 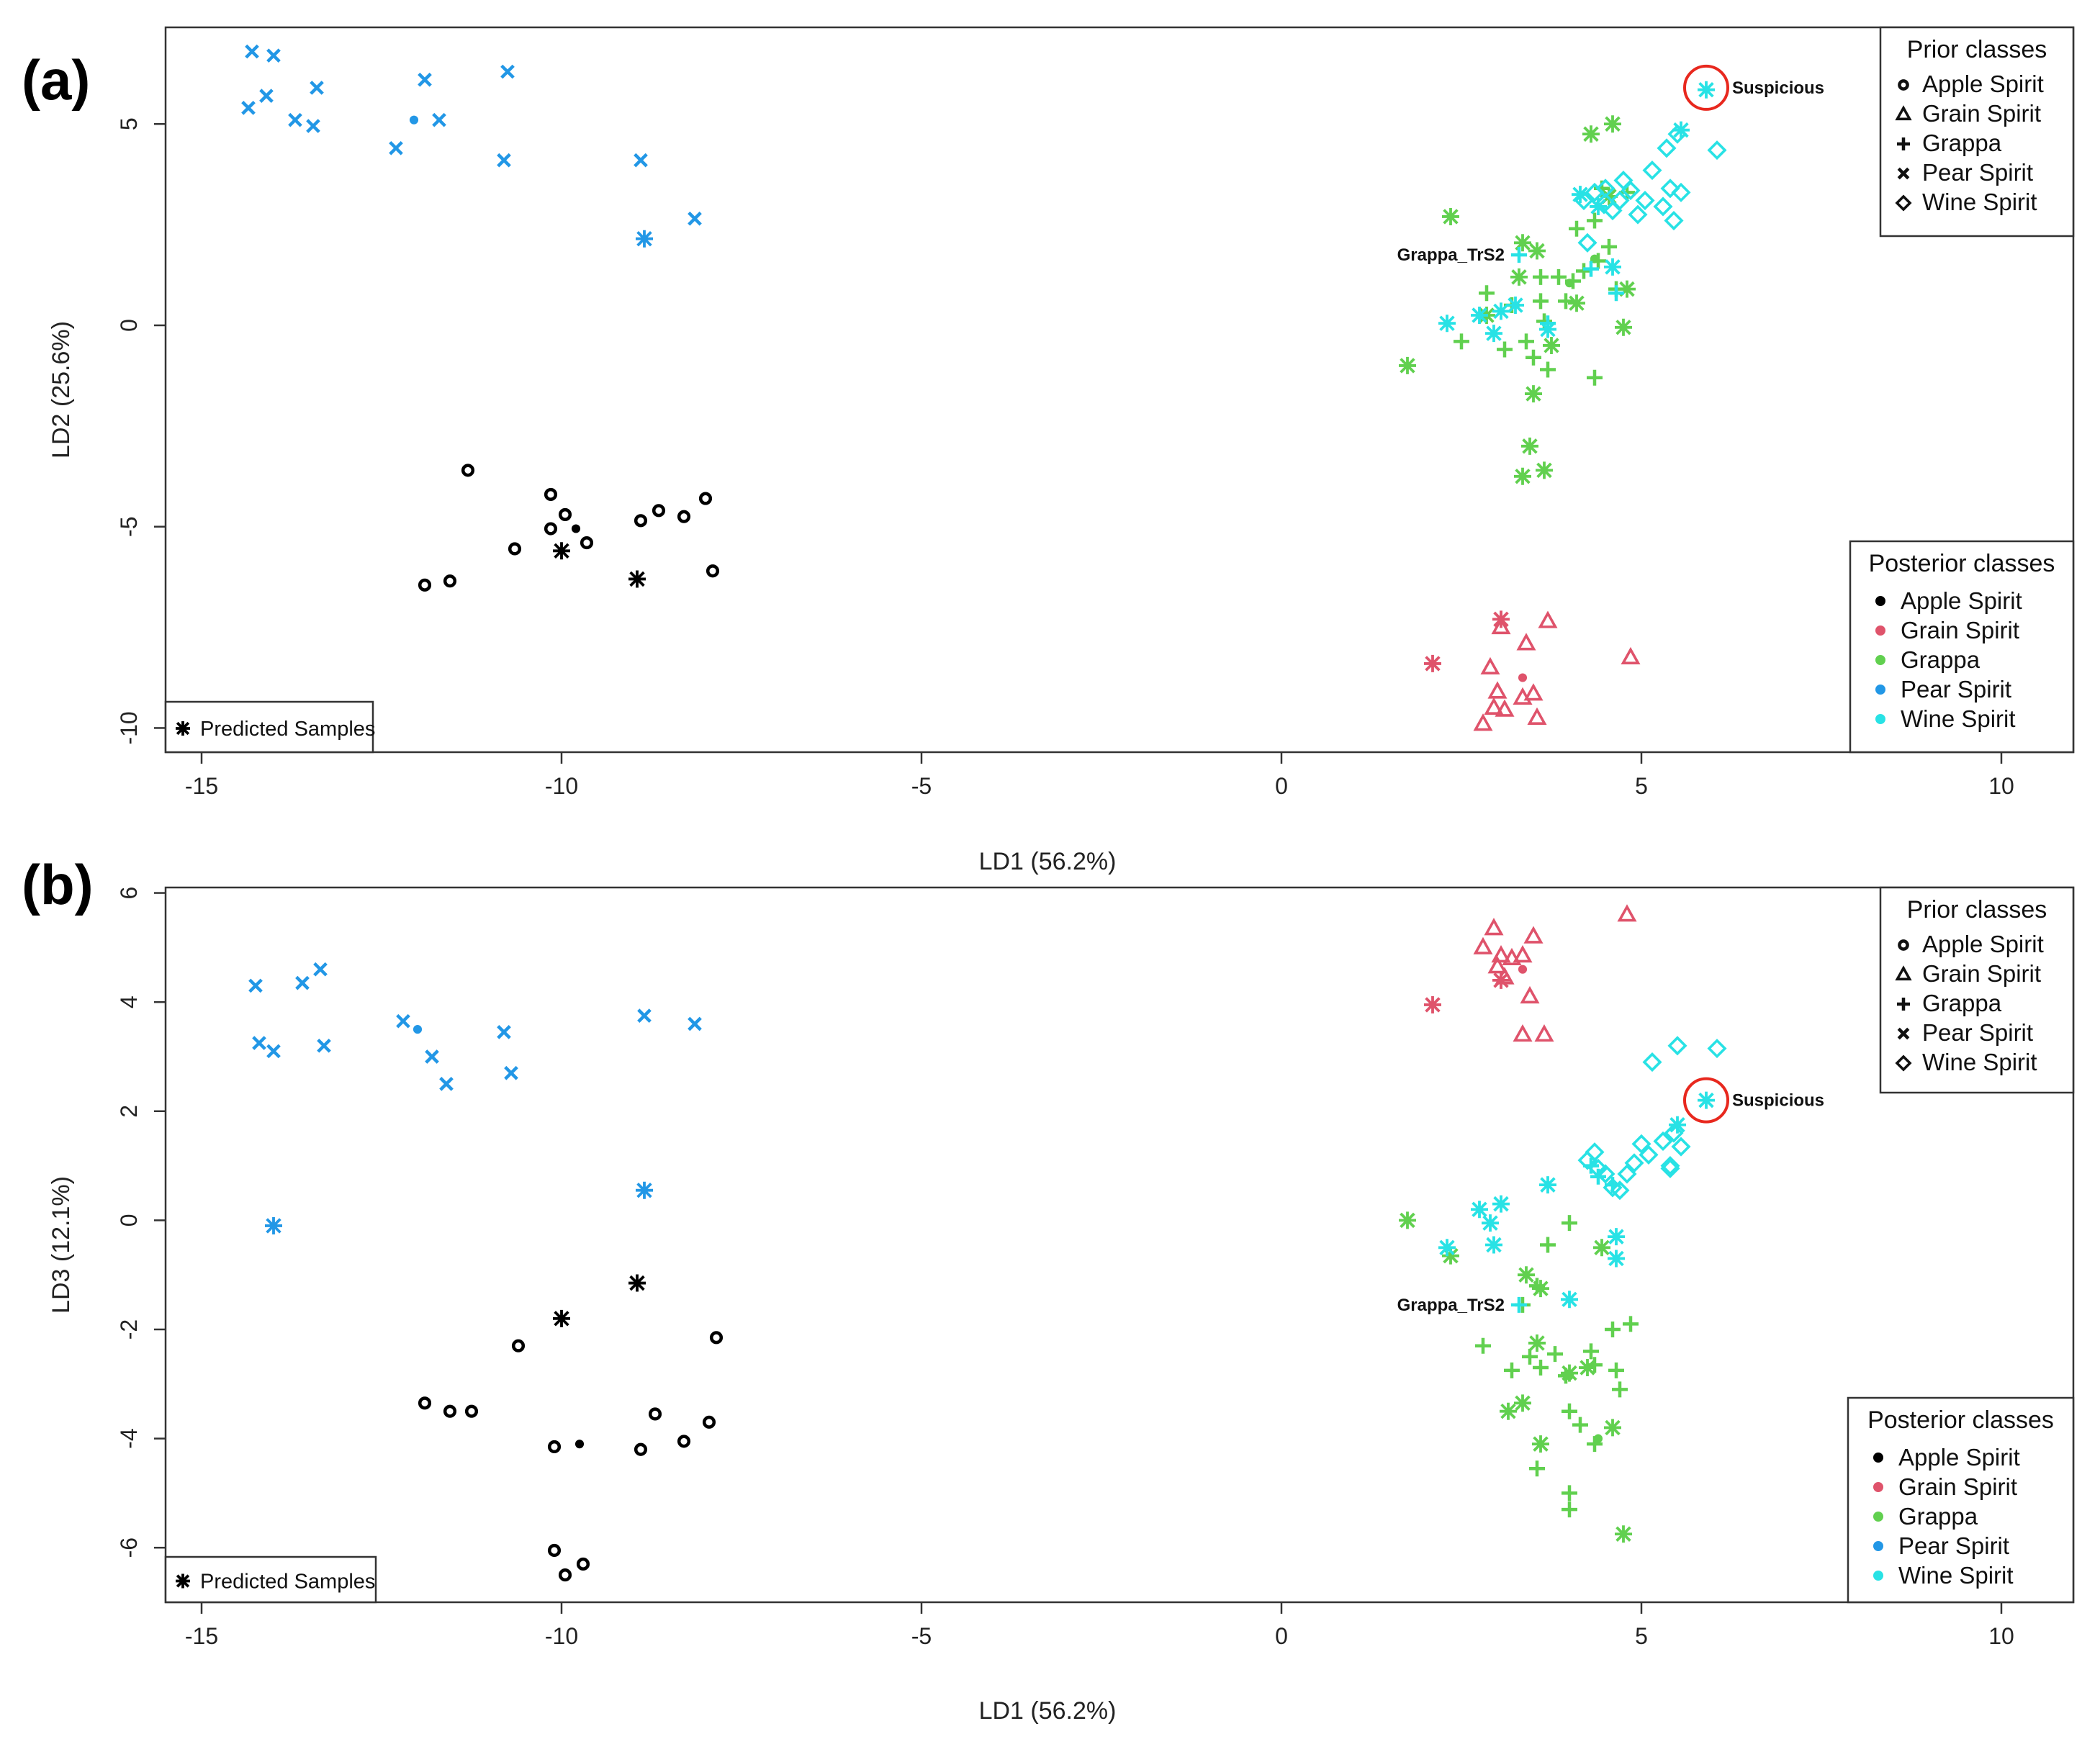 What do you see at coordinates (1706, 1100) in the screenshot?
I see `suspicious-highlight-circle` at bounding box center [1706, 1100].